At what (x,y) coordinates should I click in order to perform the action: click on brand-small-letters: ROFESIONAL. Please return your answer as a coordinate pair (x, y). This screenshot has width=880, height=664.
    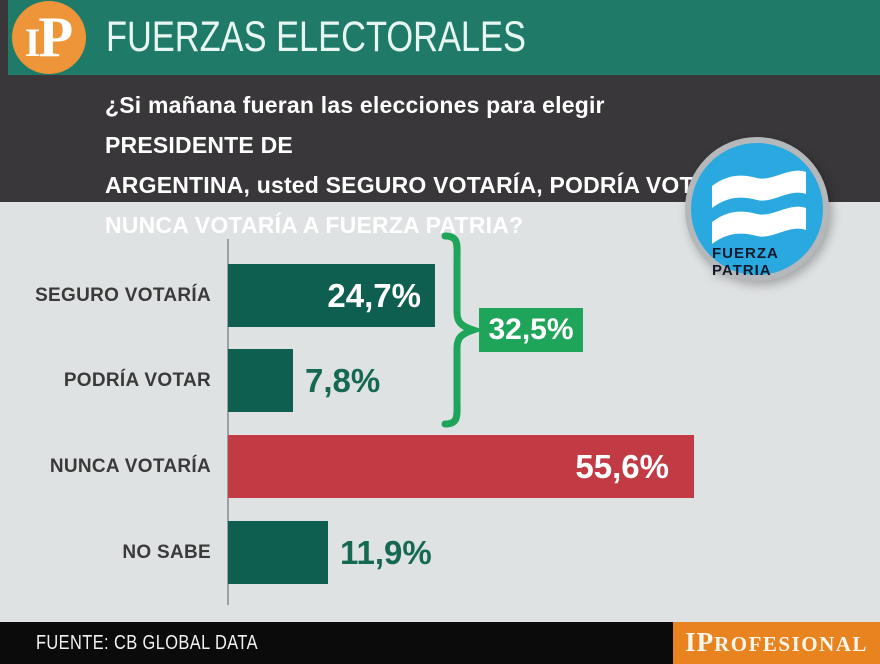
    Looking at the image, I should click on (791, 644).